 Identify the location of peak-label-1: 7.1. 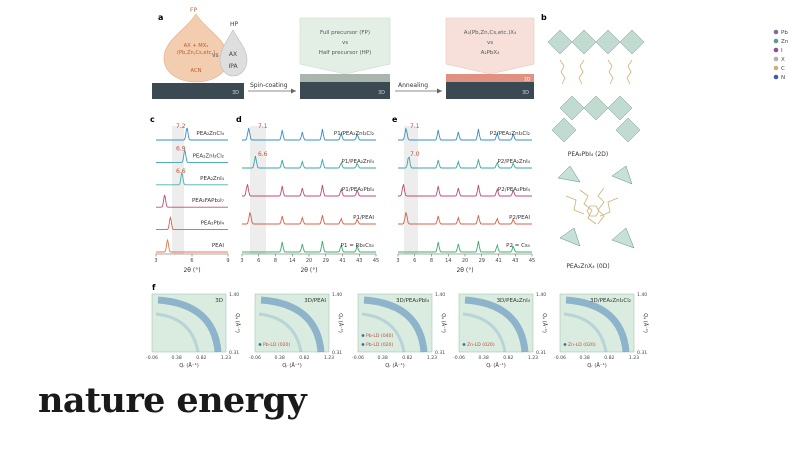
(415, 126).